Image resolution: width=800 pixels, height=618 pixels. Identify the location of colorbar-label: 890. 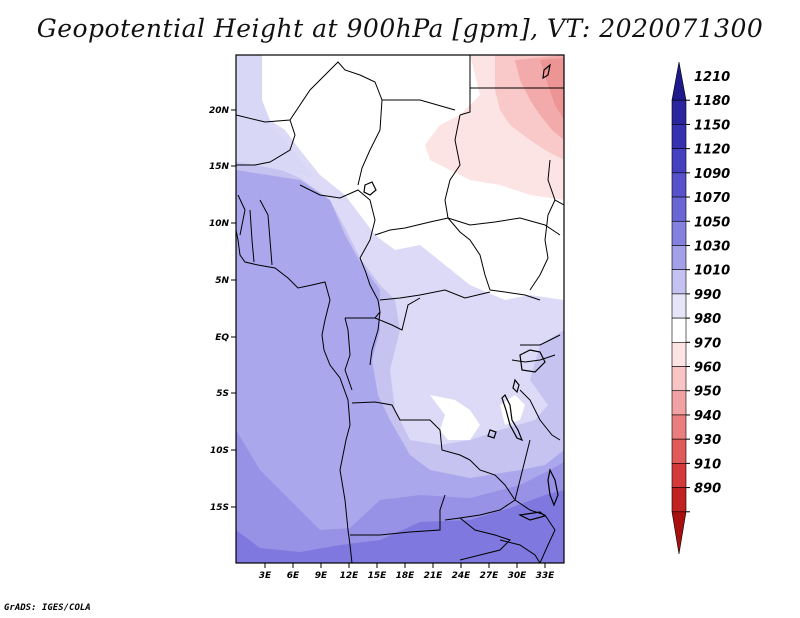
(707, 489).